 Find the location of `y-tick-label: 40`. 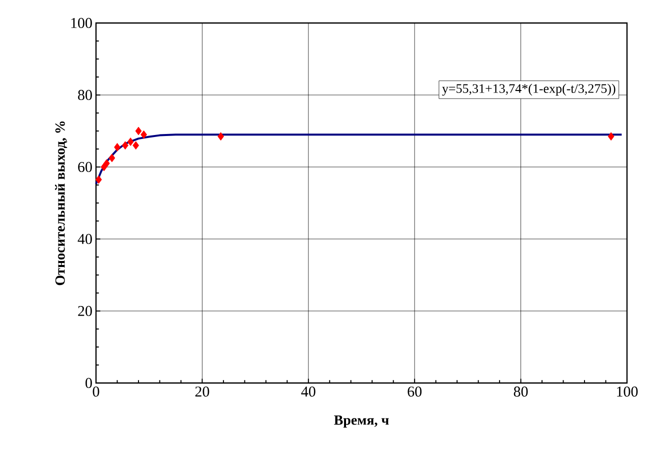

y-tick-label: 40 is located at coordinates (85, 239).